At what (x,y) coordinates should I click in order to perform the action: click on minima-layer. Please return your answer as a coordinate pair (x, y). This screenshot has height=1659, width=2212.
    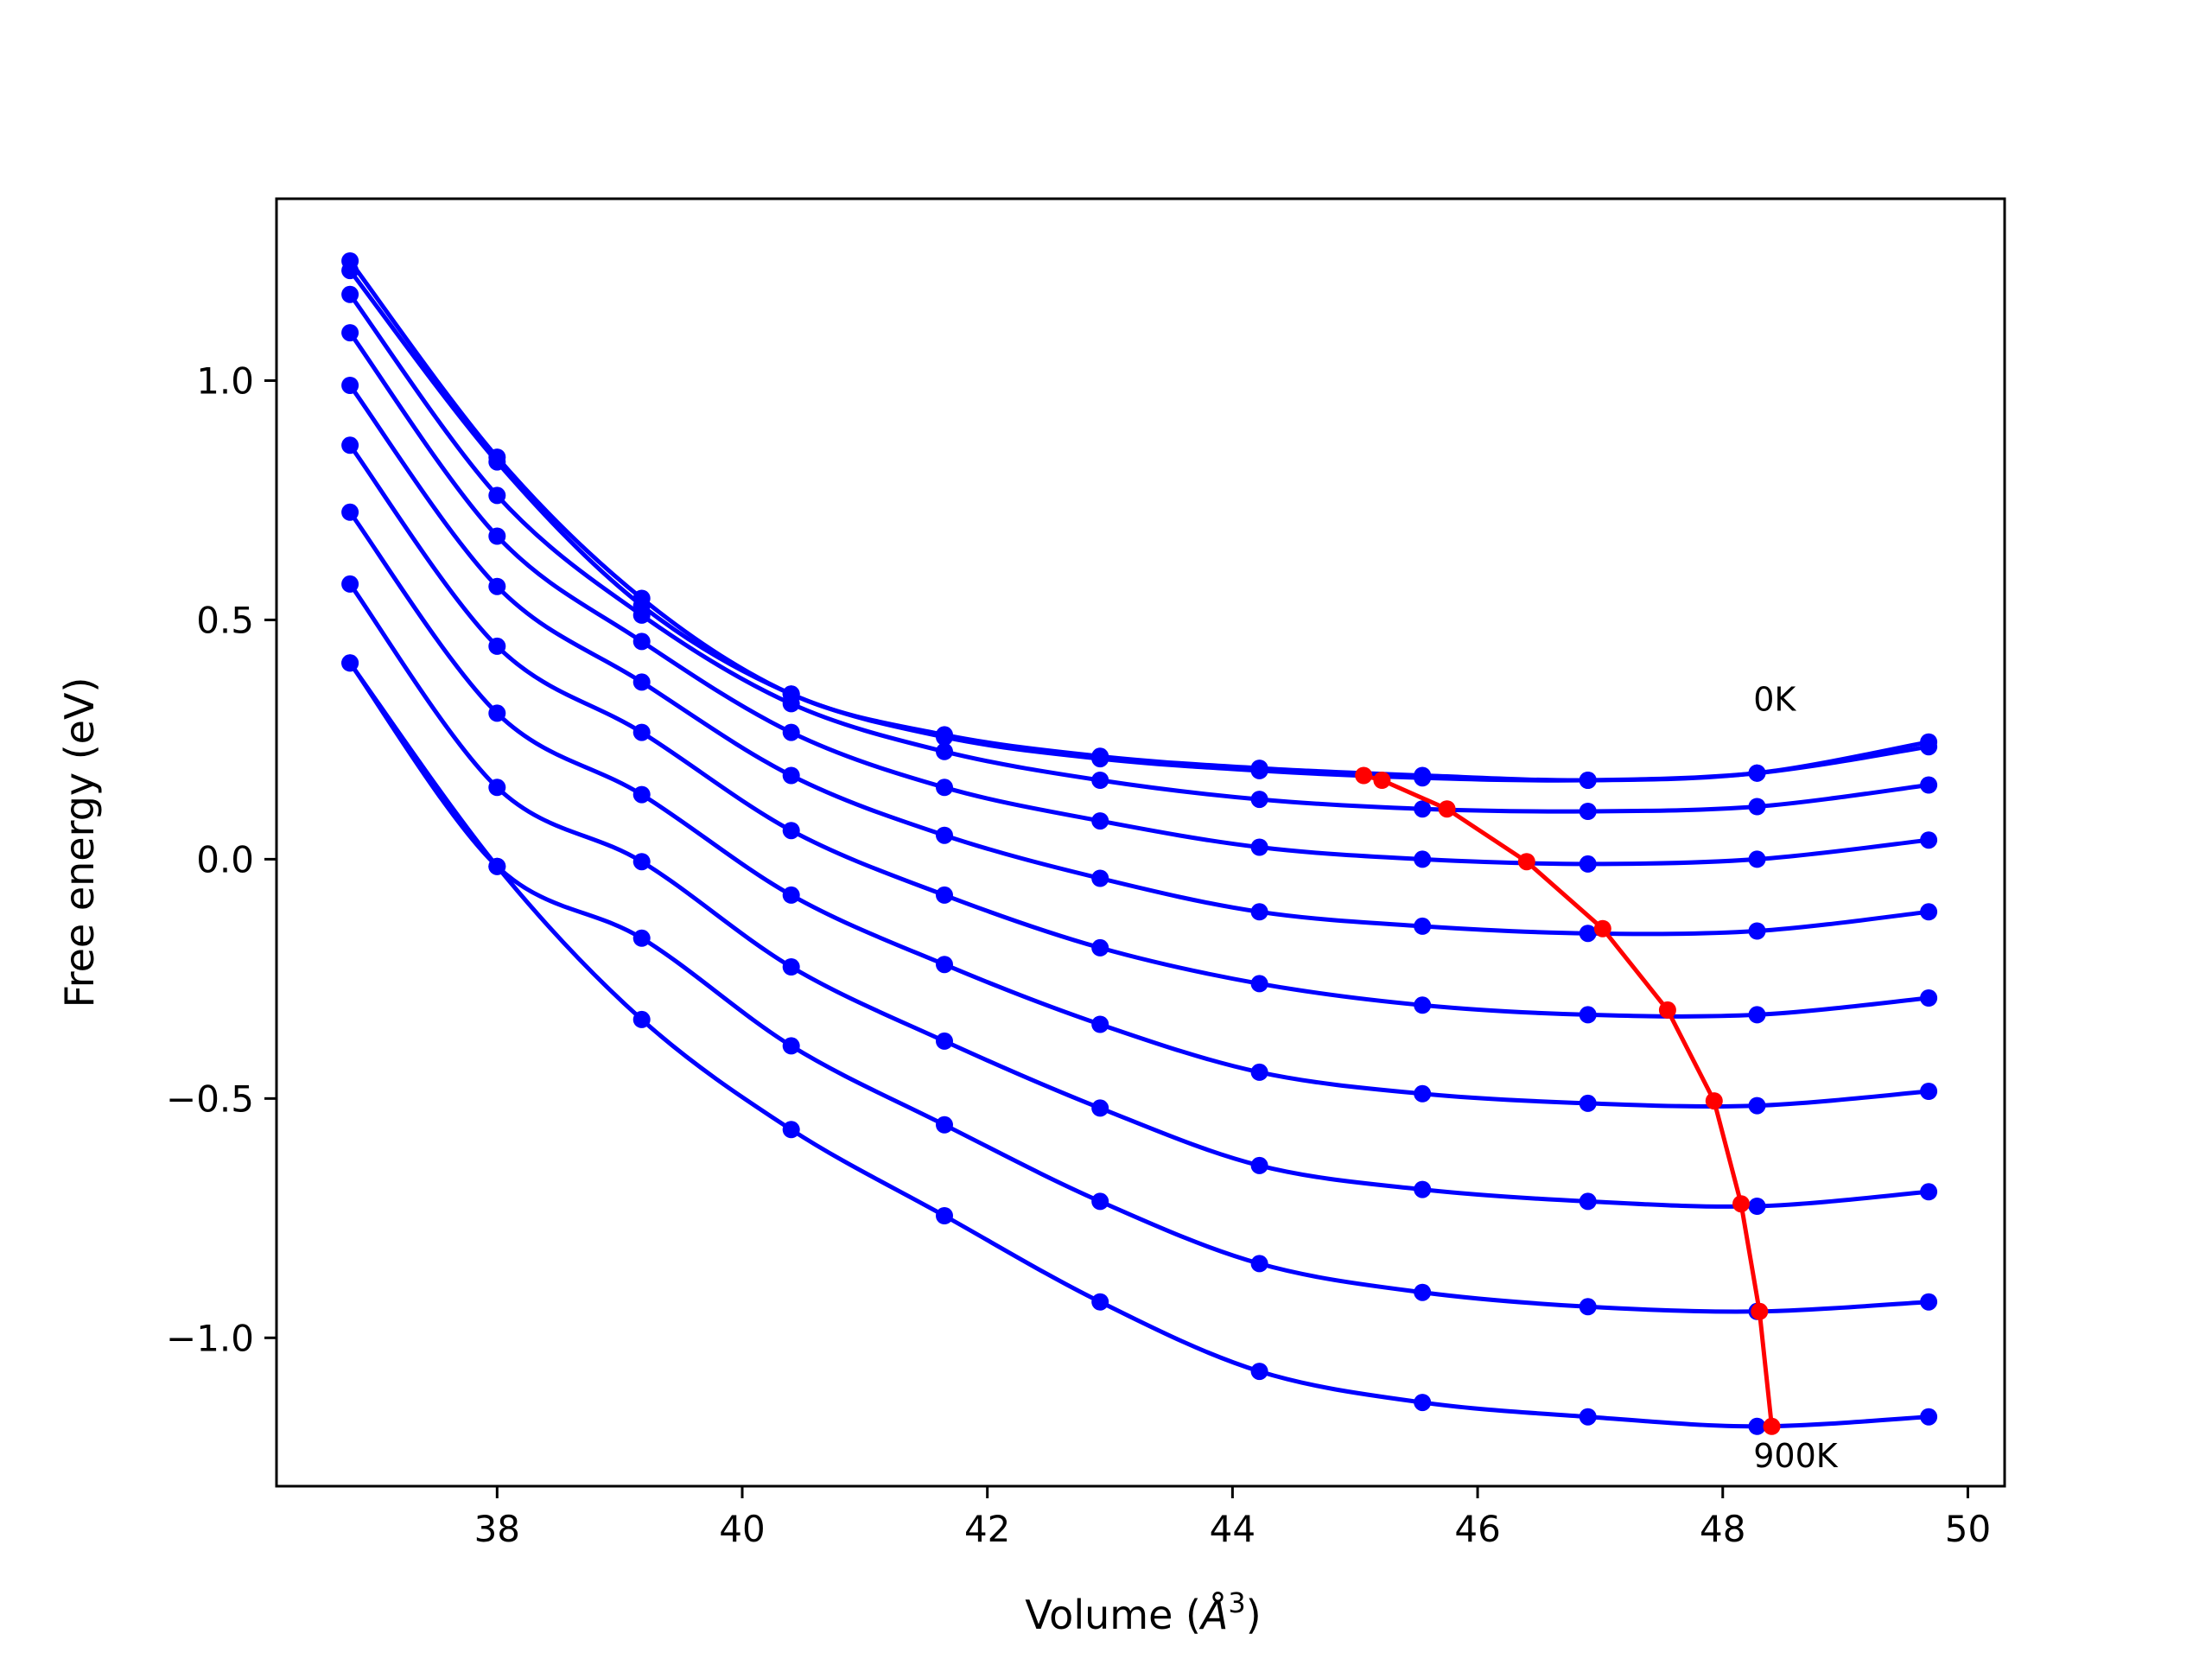
    Looking at the image, I should click on (1568, 1100).